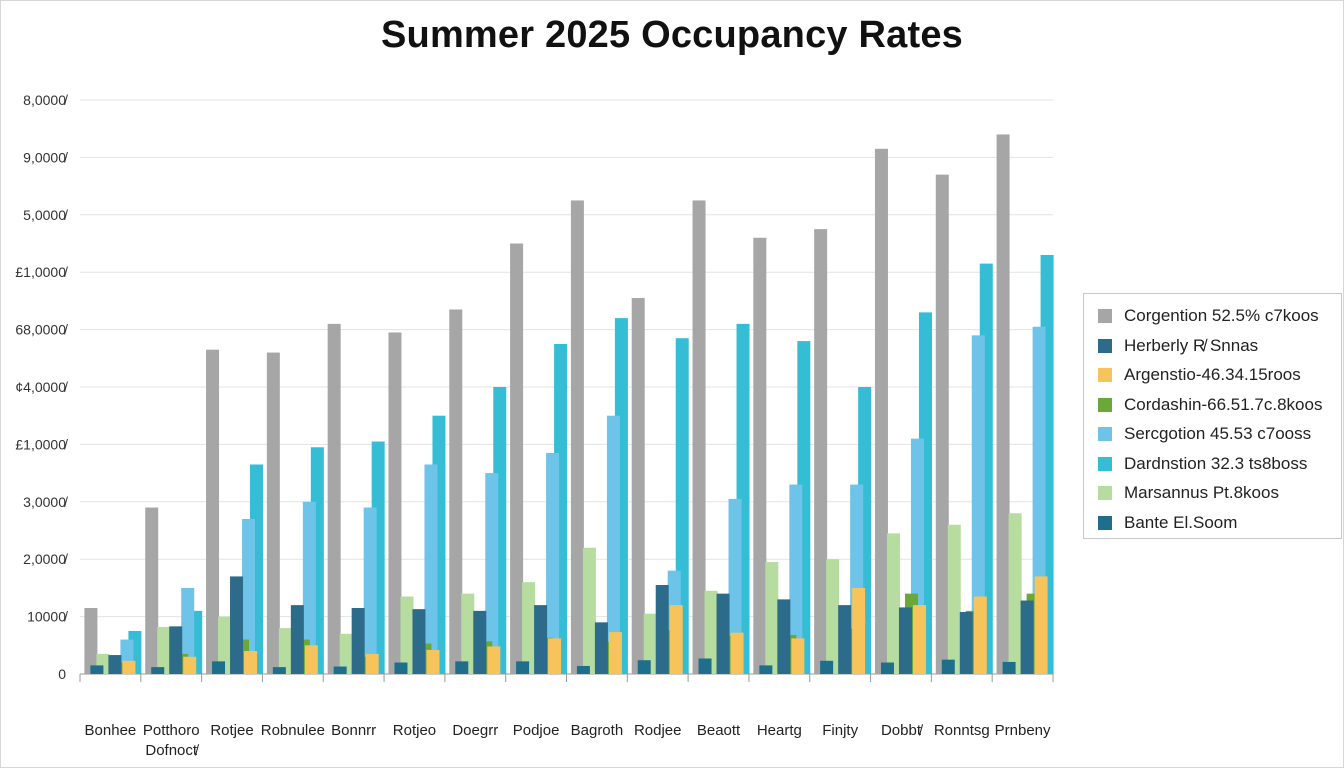 The height and width of the screenshot is (768, 1344). I want to click on x-tick-label: Robnulee, so click(293, 730).